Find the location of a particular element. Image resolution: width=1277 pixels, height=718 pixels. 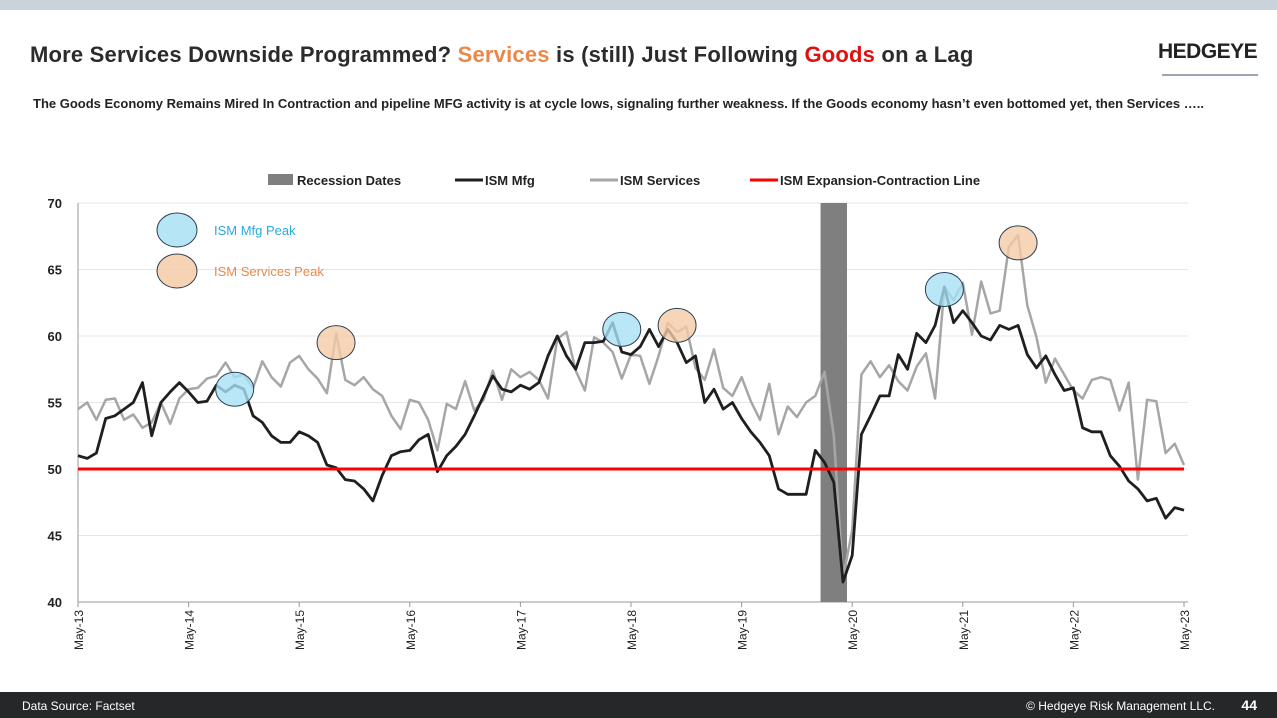

logo-underline is located at coordinates (1210, 75).